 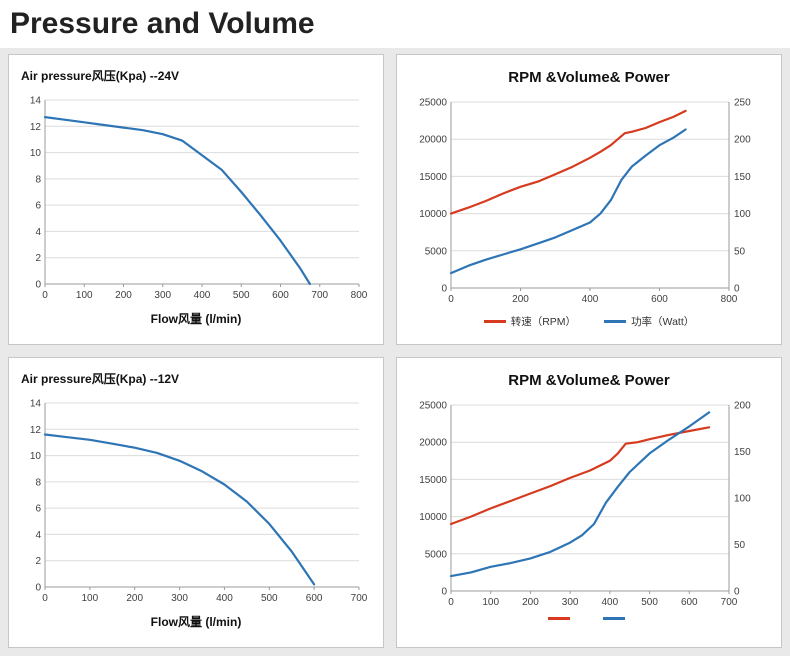 What do you see at coordinates (580, 476) in the screenshot?
I see `series-rpm-12v` at bounding box center [580, 476].